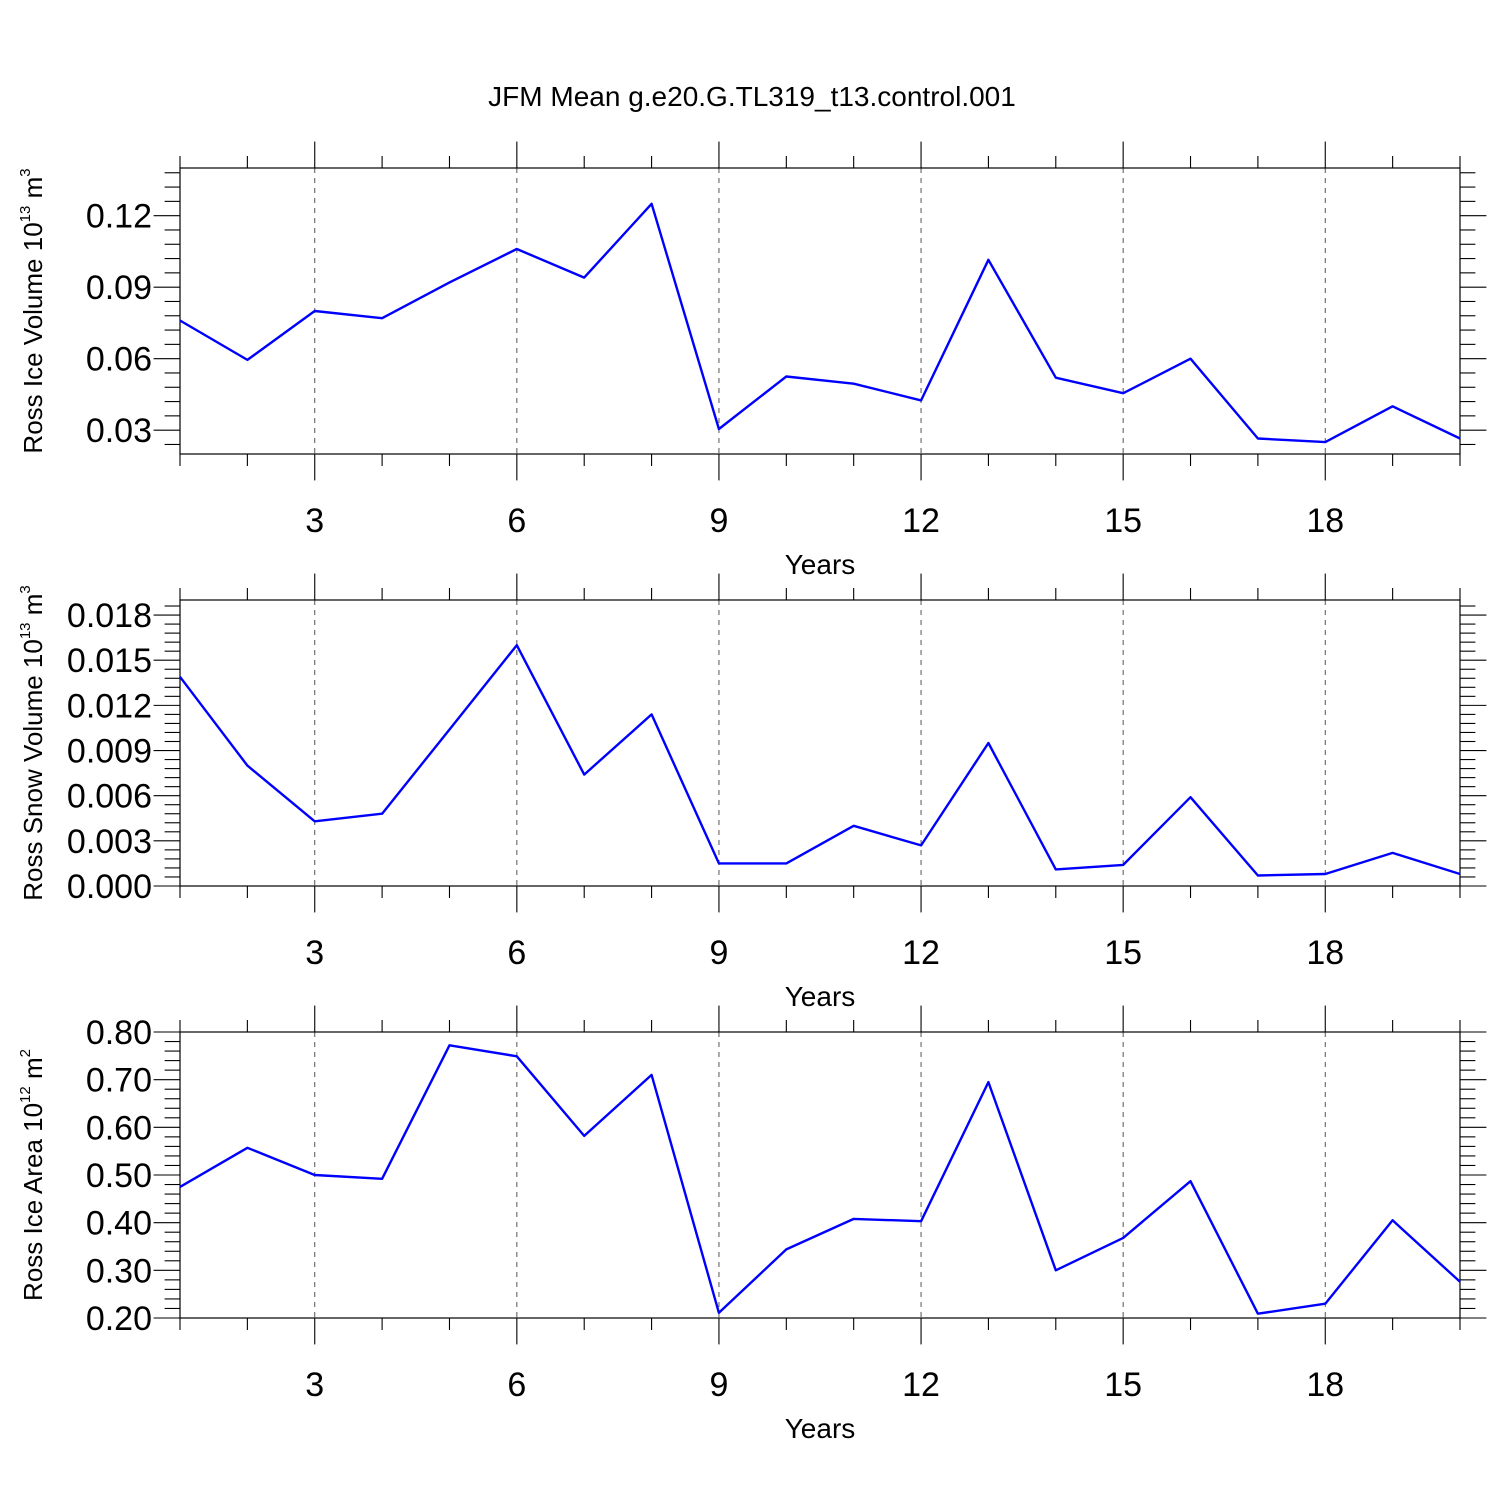  Describe the element at coordinates (109, 752) in the screenshot. I see `y-tick-label: 0.009` at that location.